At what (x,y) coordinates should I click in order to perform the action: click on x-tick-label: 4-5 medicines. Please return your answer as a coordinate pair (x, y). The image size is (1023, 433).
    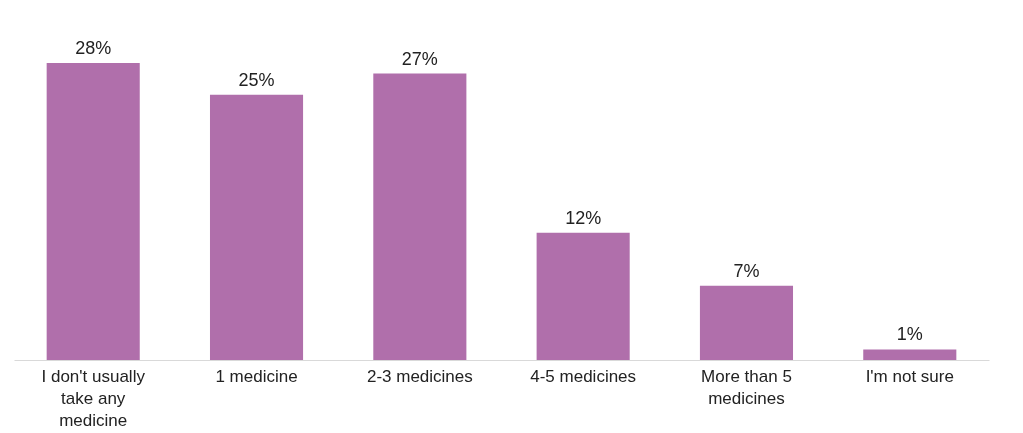
    Looking at the image, I should click on (583, 376).